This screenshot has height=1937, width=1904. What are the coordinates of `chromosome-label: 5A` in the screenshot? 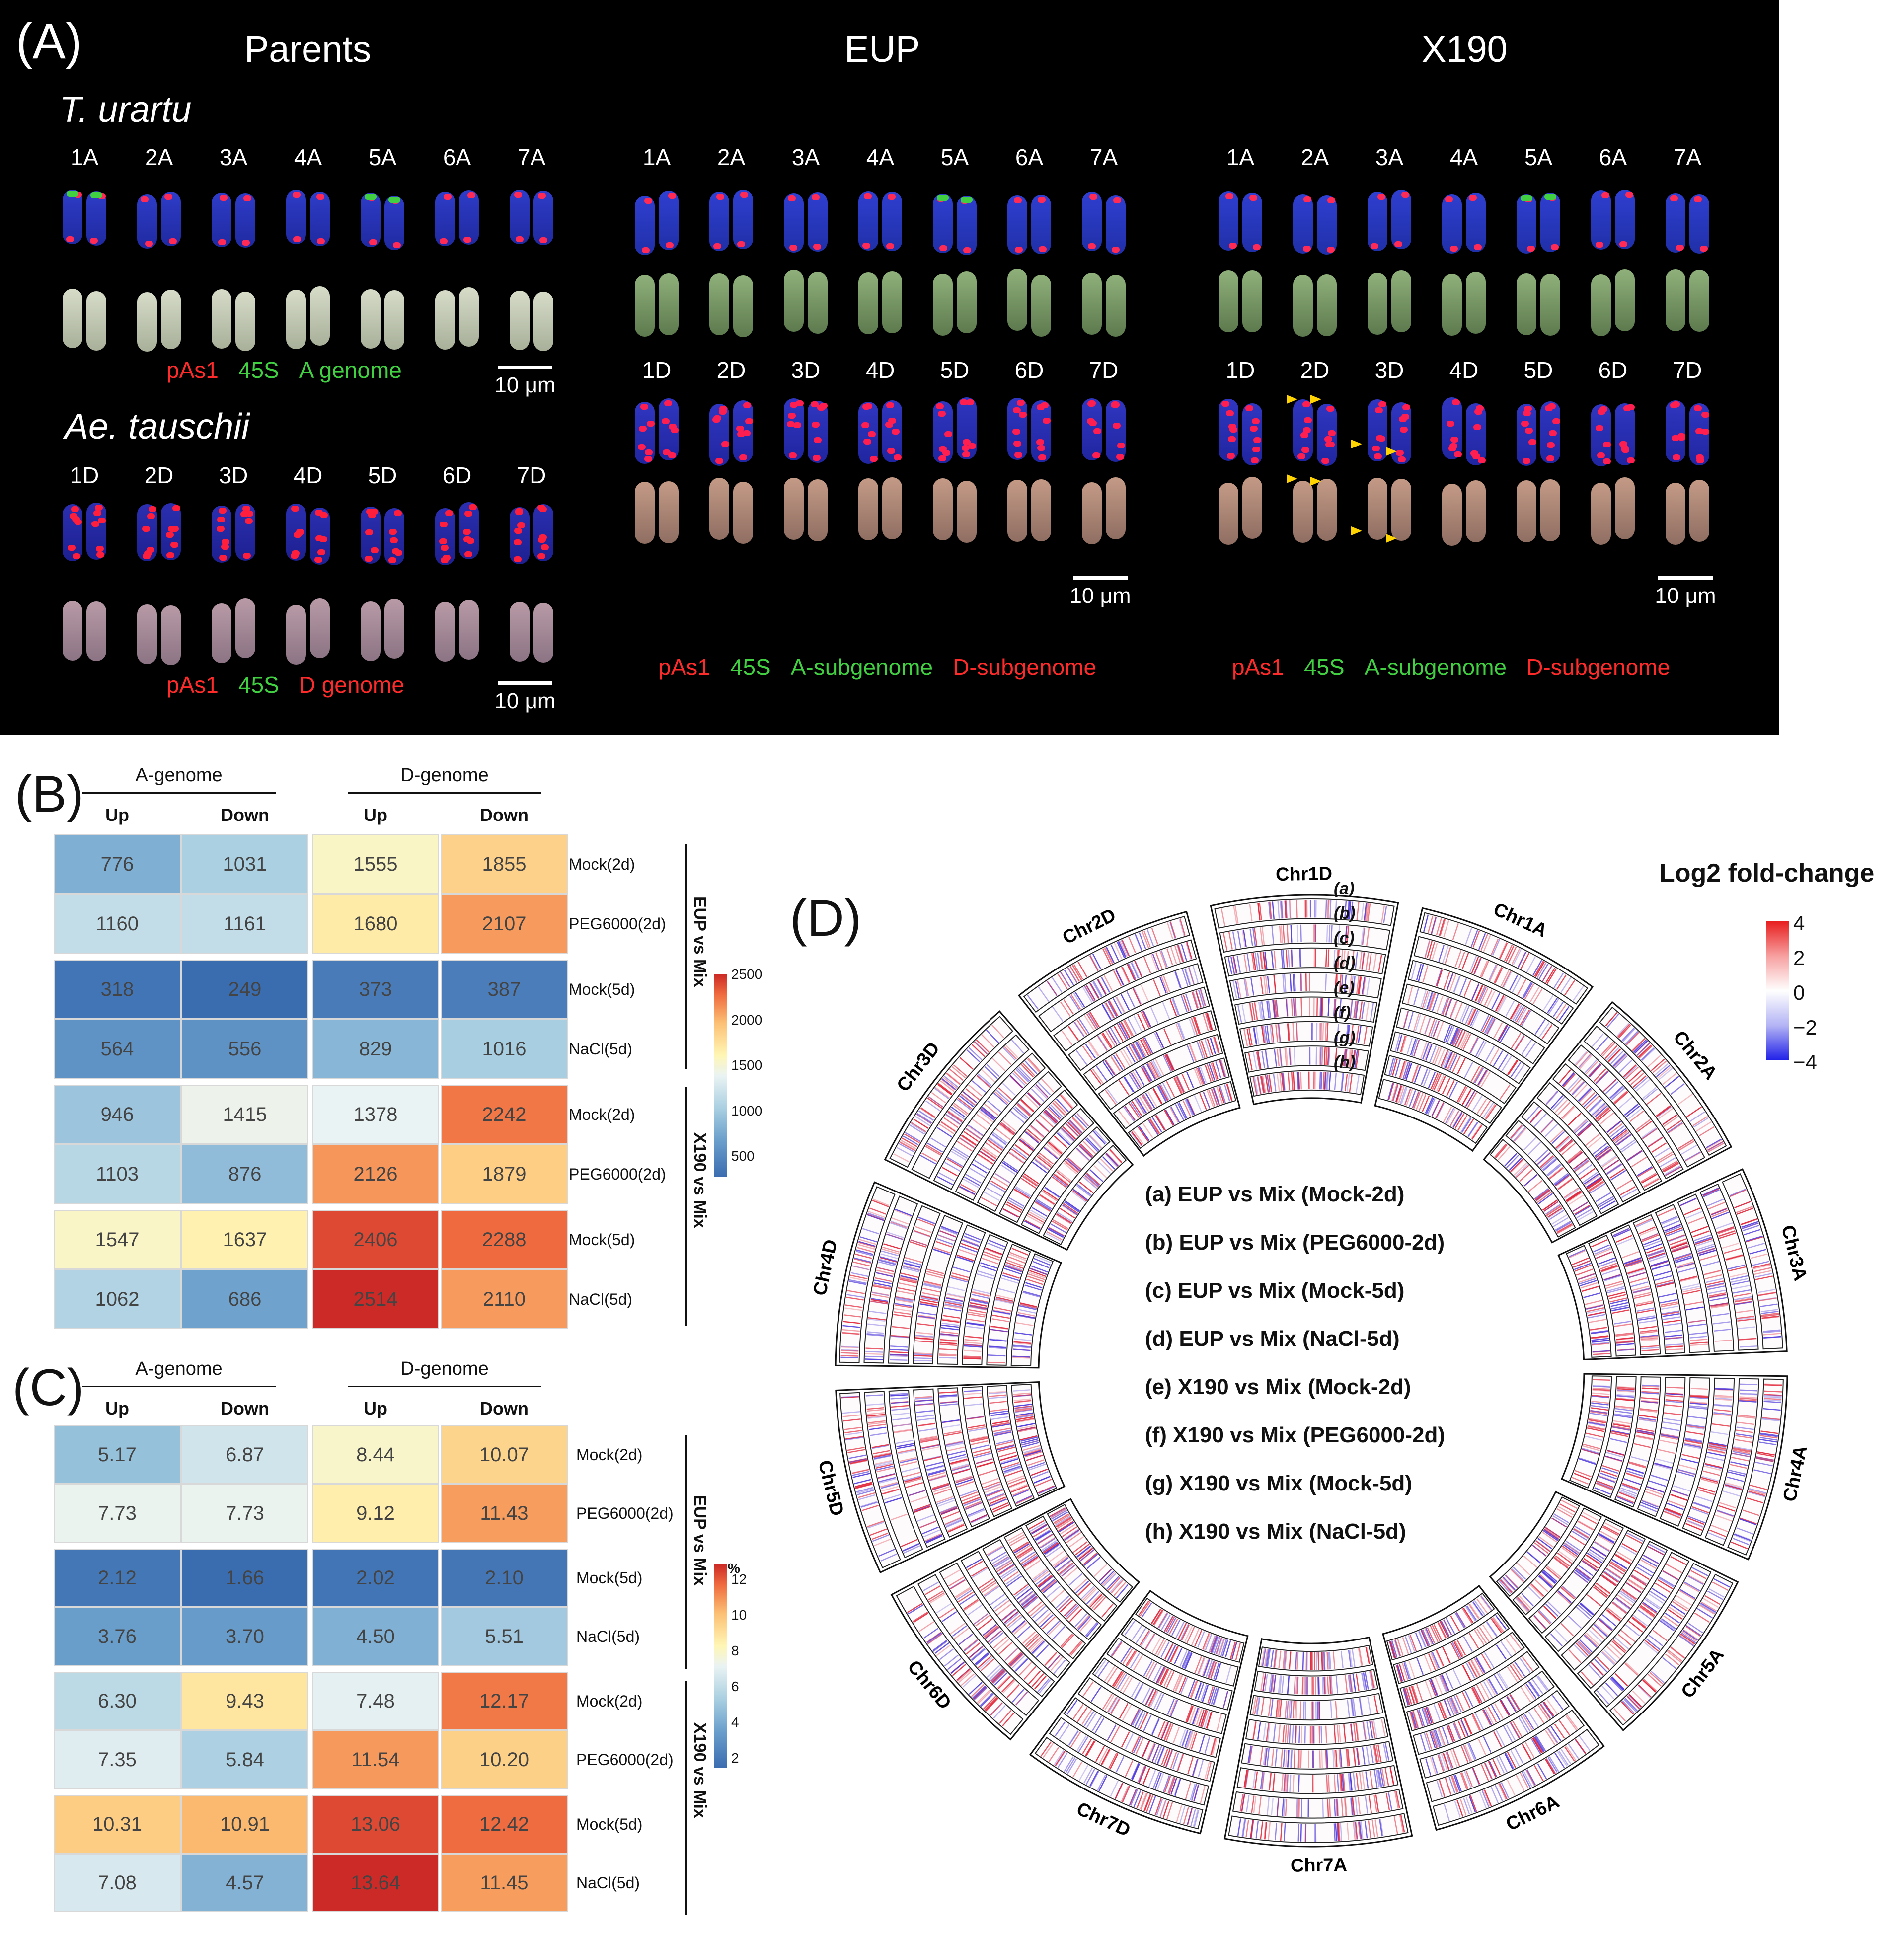 It's located at (1538, 157).